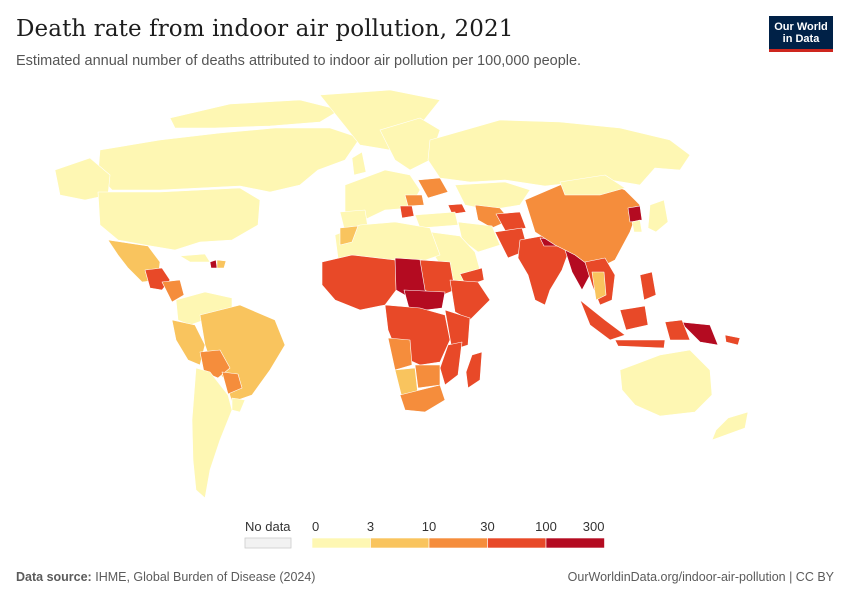 The width and height of the screenshot is (850, 600). I want to click on region-caucasus, so click(457, 209).